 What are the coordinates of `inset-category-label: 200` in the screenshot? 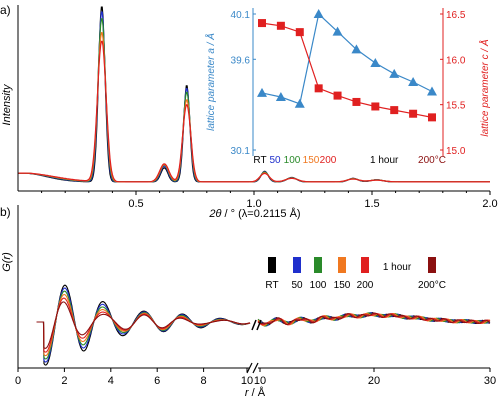 It's located at (328, 160).